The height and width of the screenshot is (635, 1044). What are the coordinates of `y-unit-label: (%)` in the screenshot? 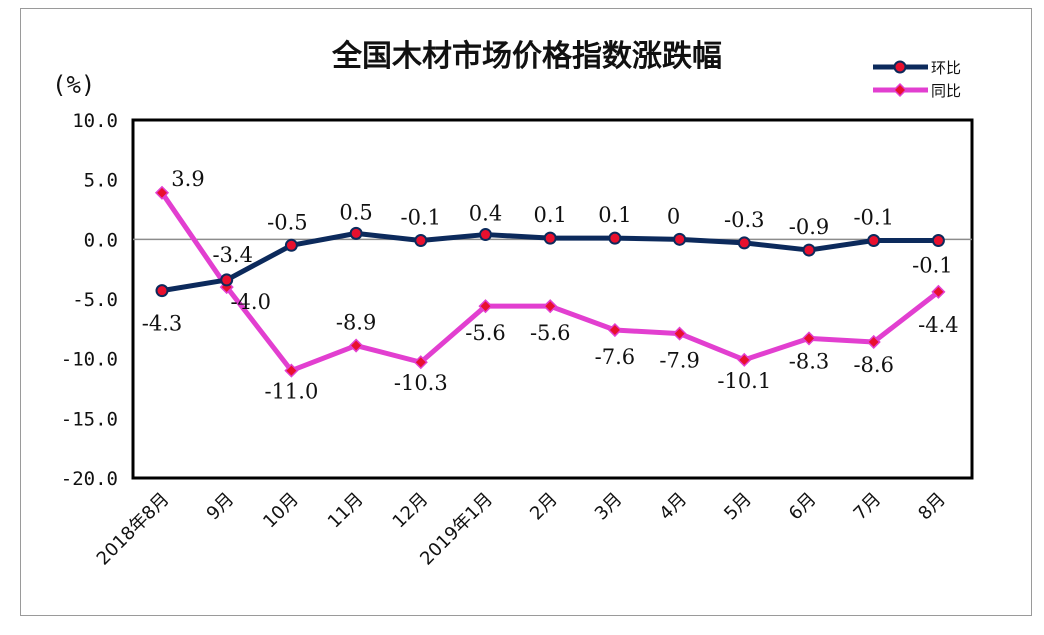 It's located at (73, 85).